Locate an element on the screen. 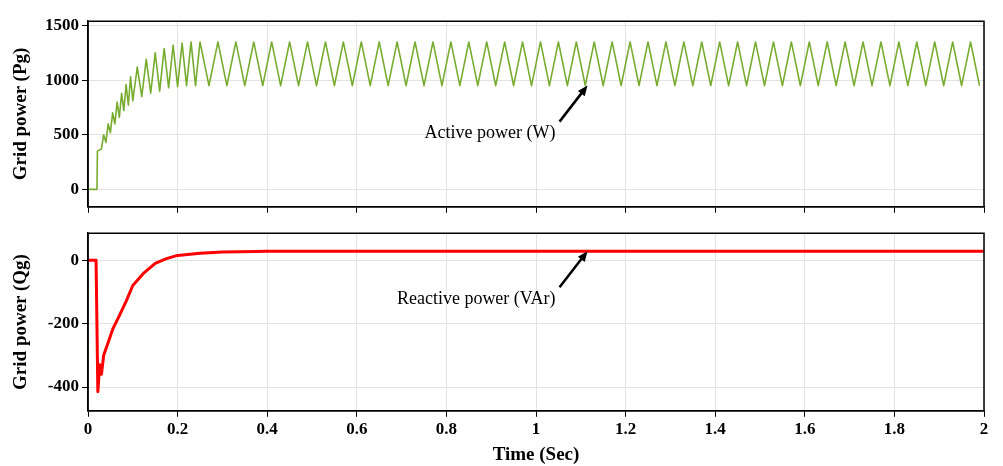 The height and width of the screenshot is (466, 1003). x-tick-label: 2 is located at coordinates (984, 429).